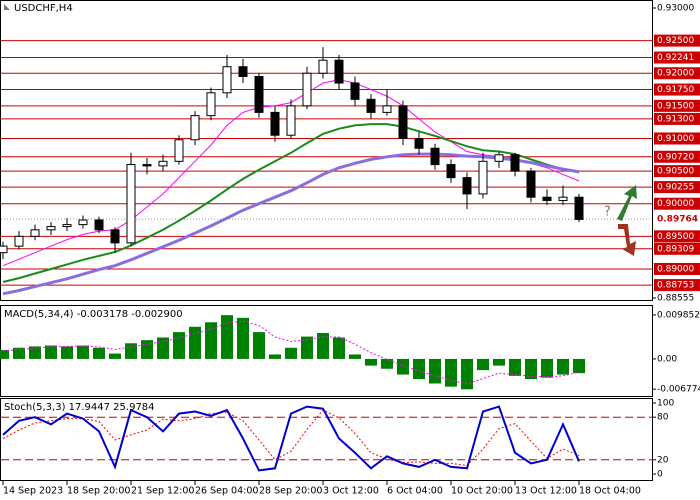  I want to click on level-label: 0.92500, so click(675, 41).